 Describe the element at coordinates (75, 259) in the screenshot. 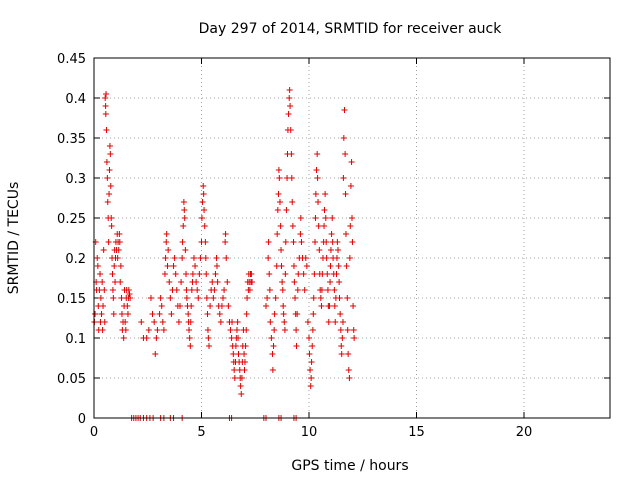

I see `y-tick-label: 0.2` at that location.